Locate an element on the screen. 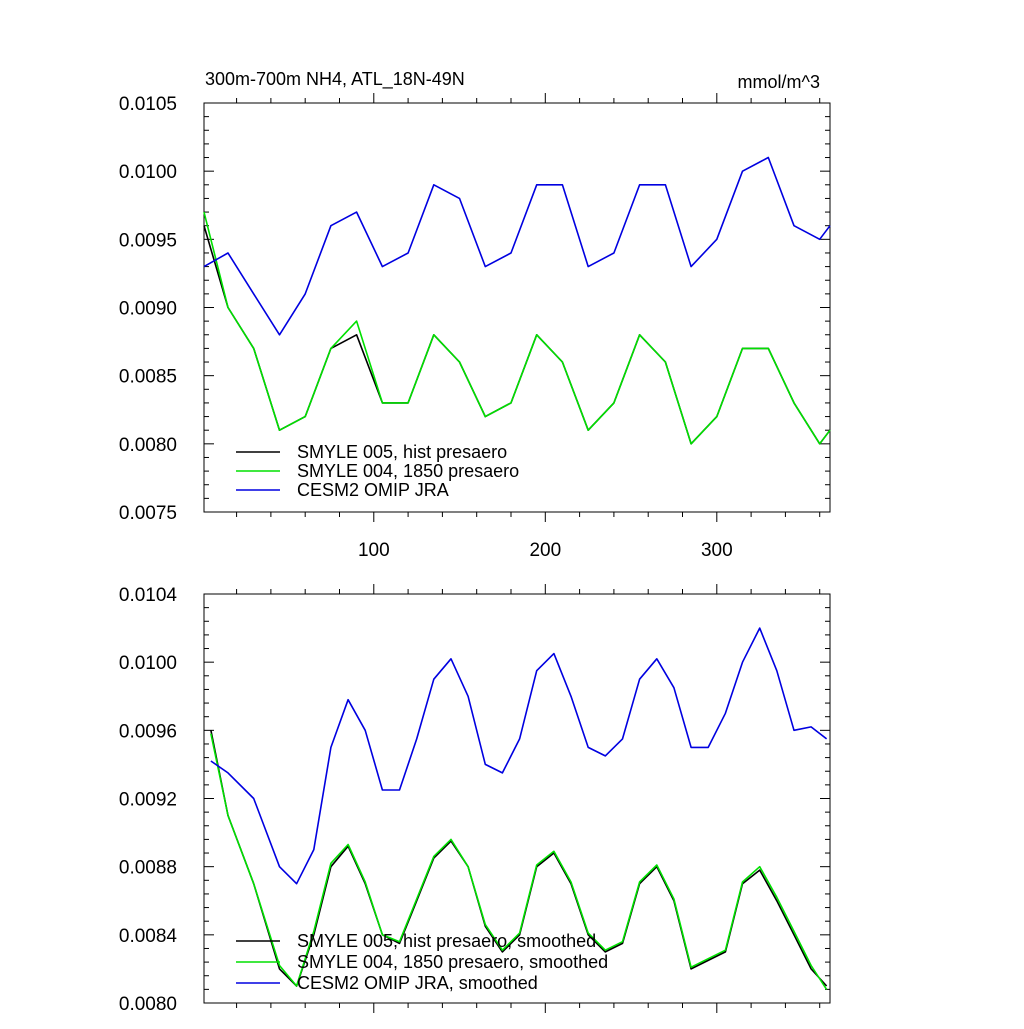  y-tick-label: 0.0104 is located at coordinates (148, 595).